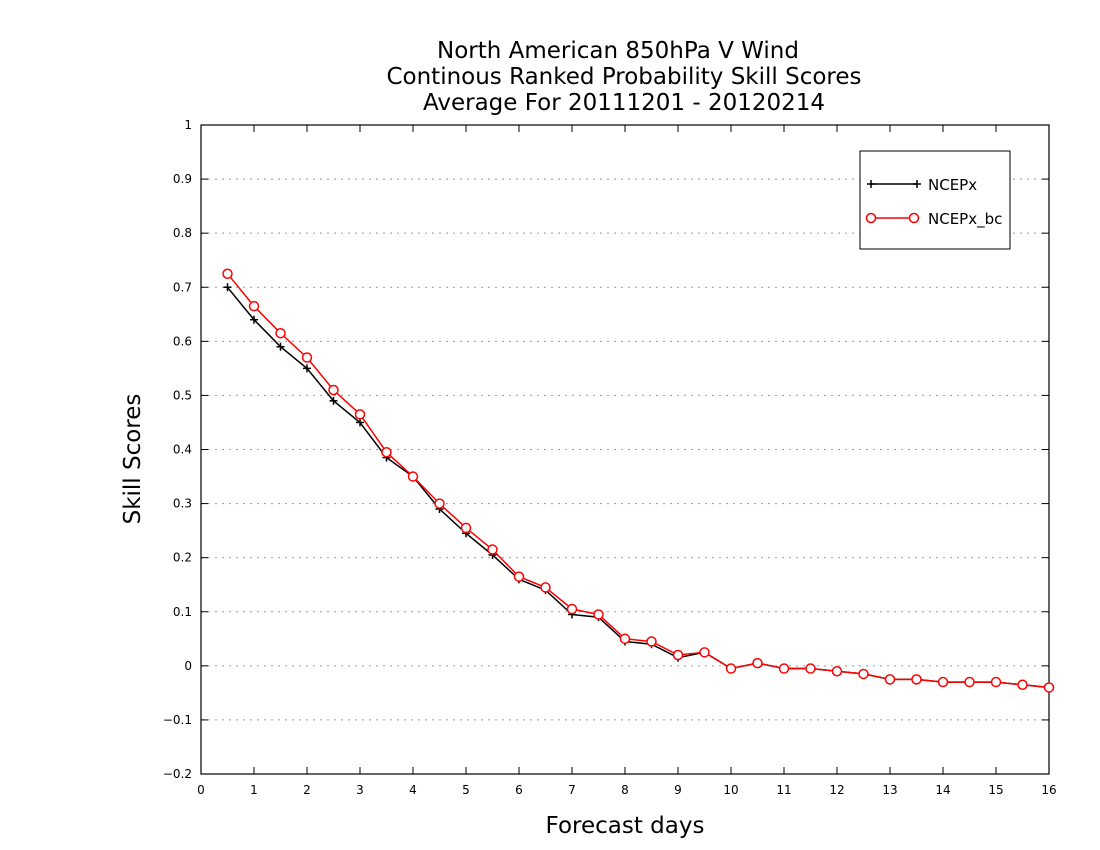 This screenshot has height=850, width=1100. Describe the element at coordinates (572, 790) in the screenshot. I see `x-tick-label: 7` at that location.